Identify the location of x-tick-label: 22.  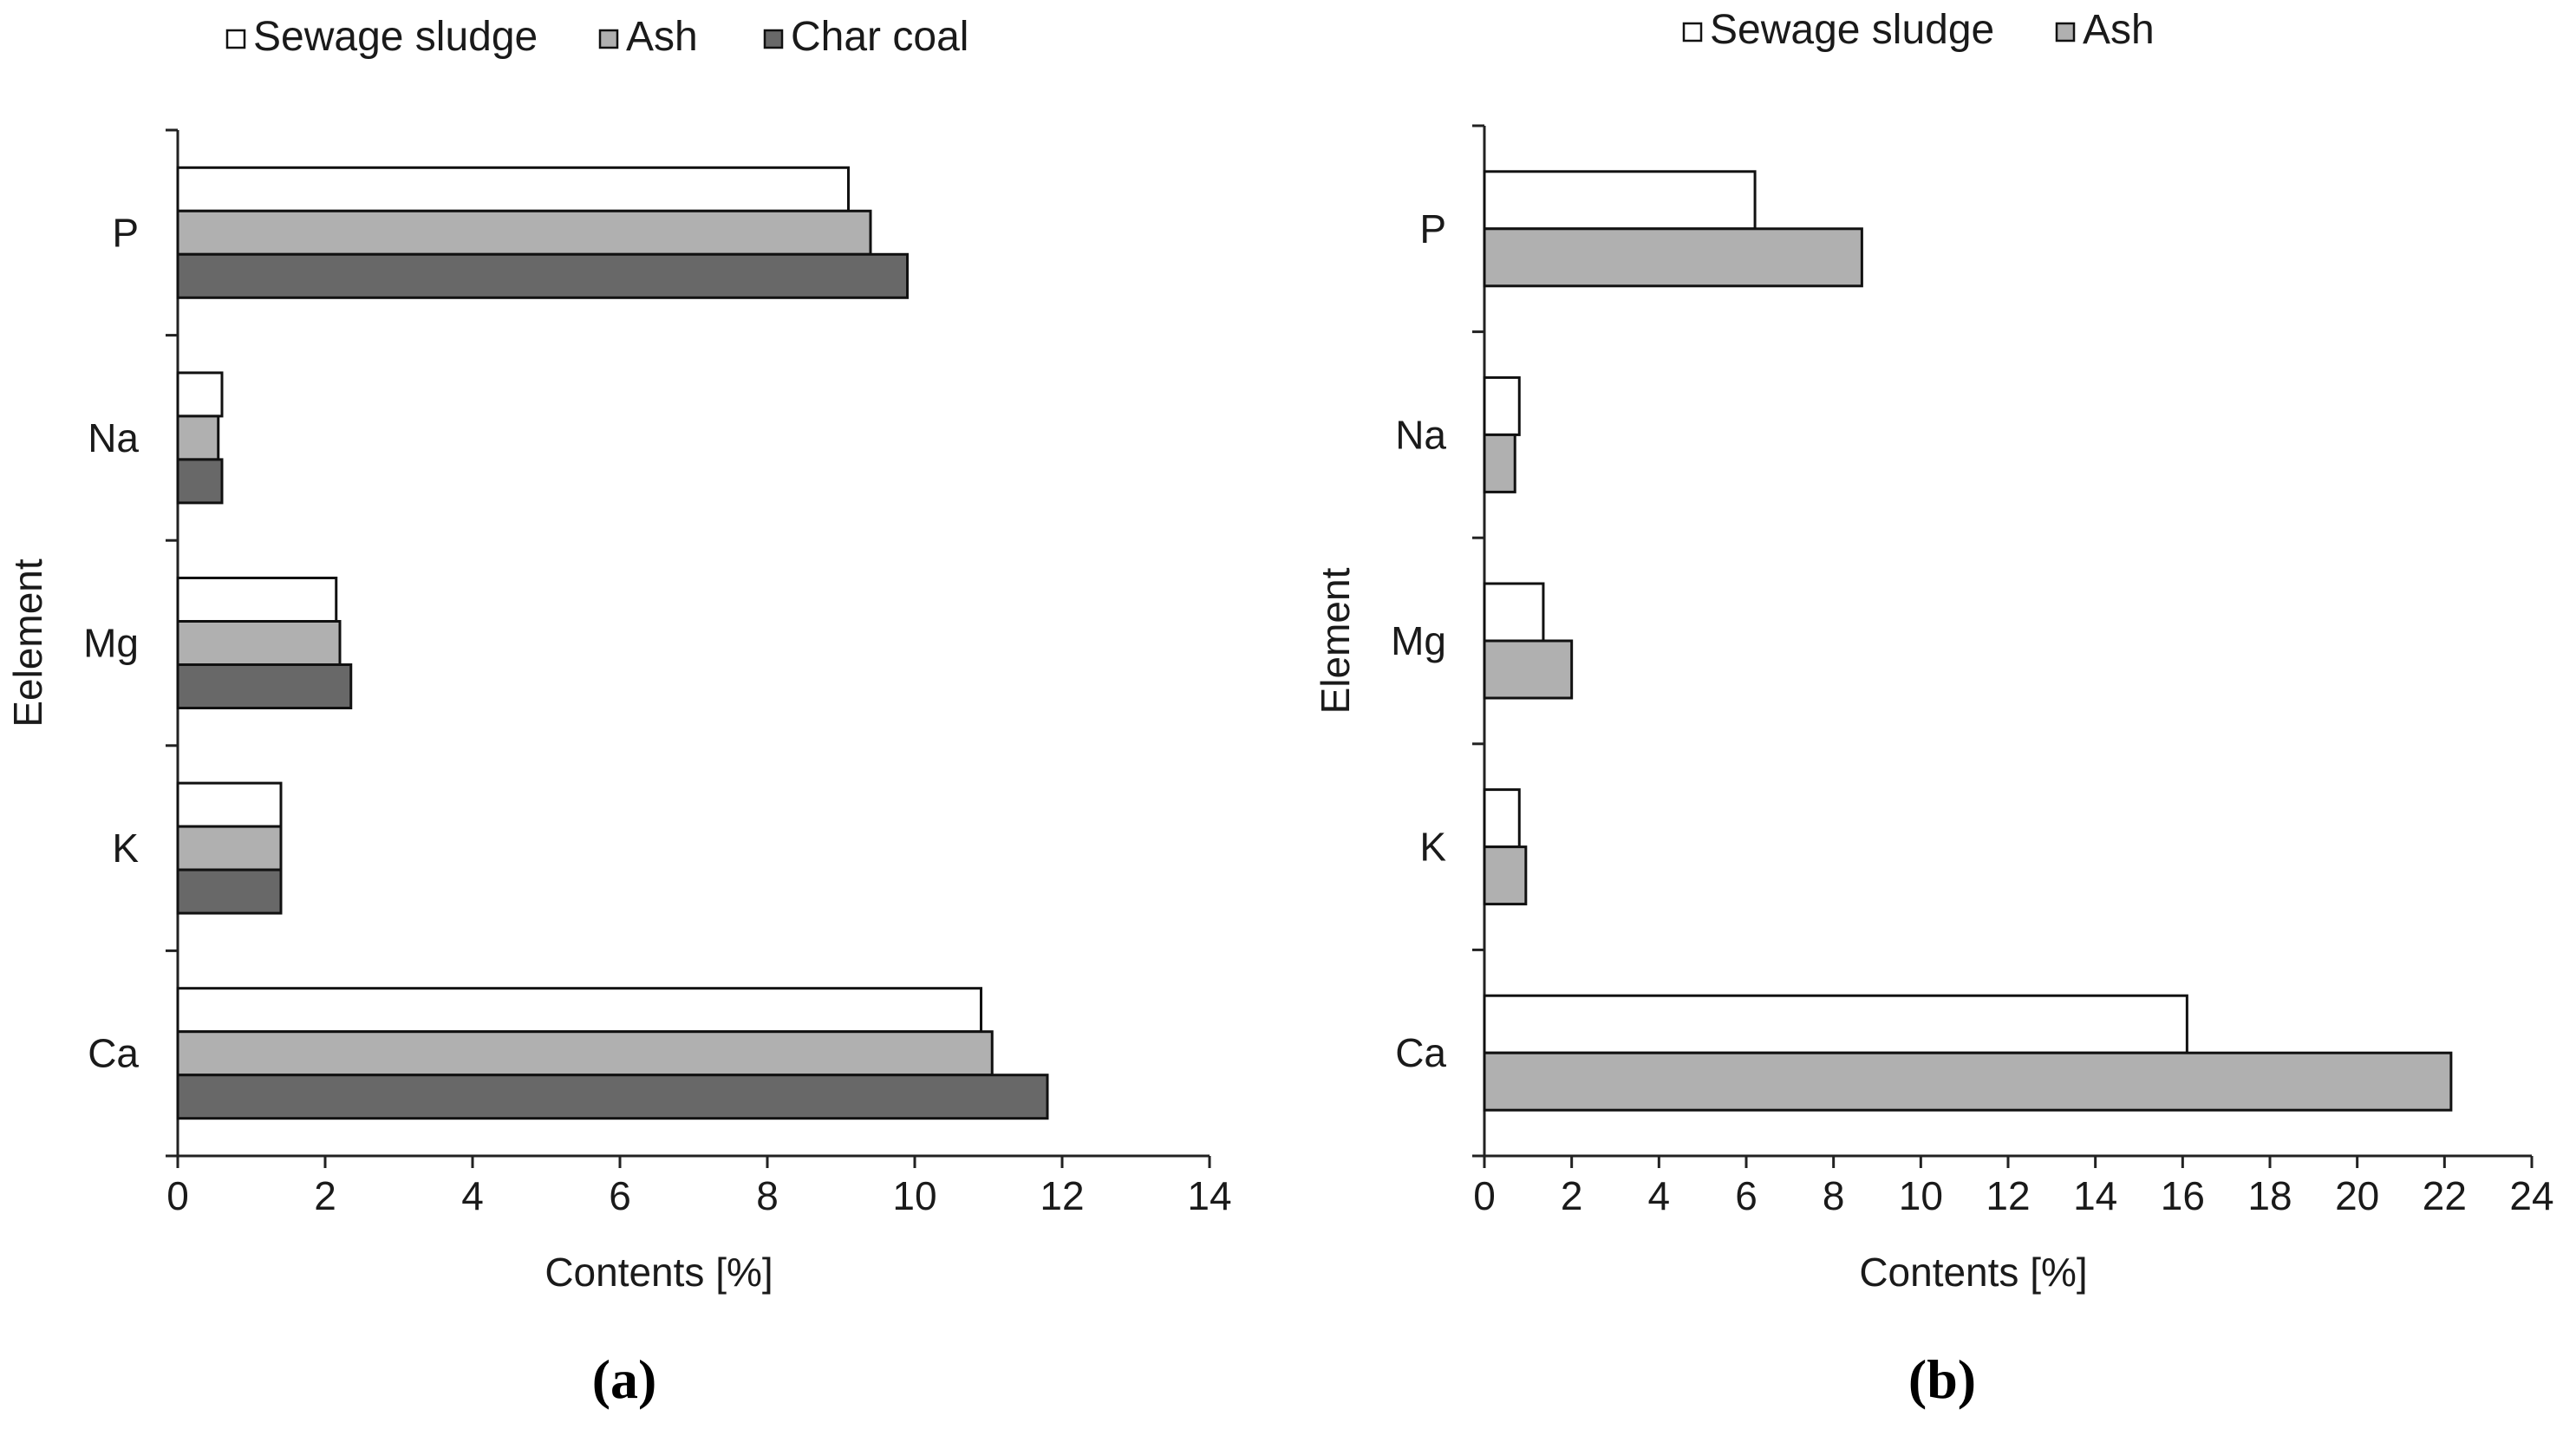
(2445, 1195).